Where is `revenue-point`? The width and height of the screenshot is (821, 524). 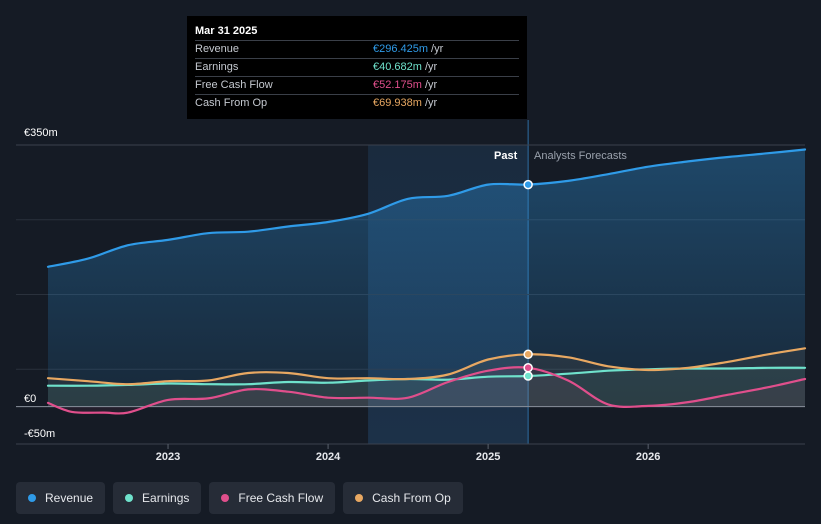
revenue-point is located at coordinates (528, 184).